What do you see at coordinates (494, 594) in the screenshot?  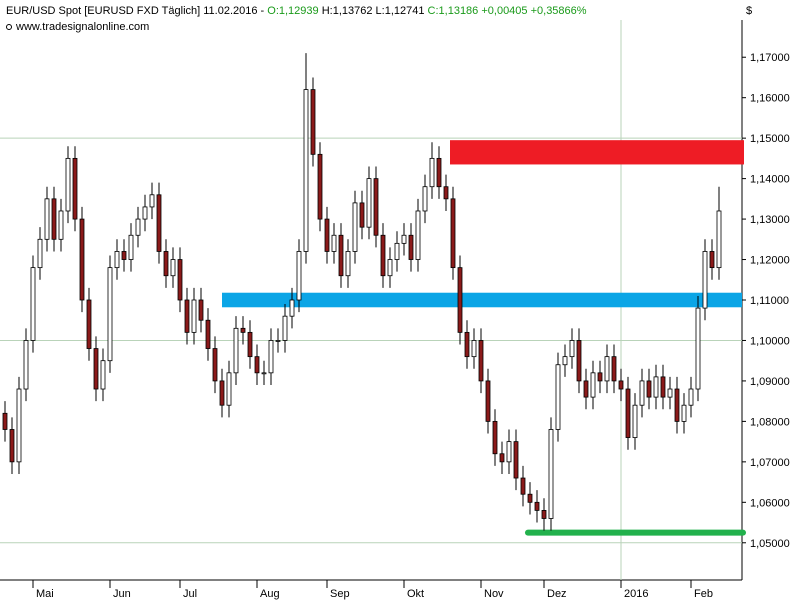 I see `x-tick-label: Nov` at bounding box center [494, 594].